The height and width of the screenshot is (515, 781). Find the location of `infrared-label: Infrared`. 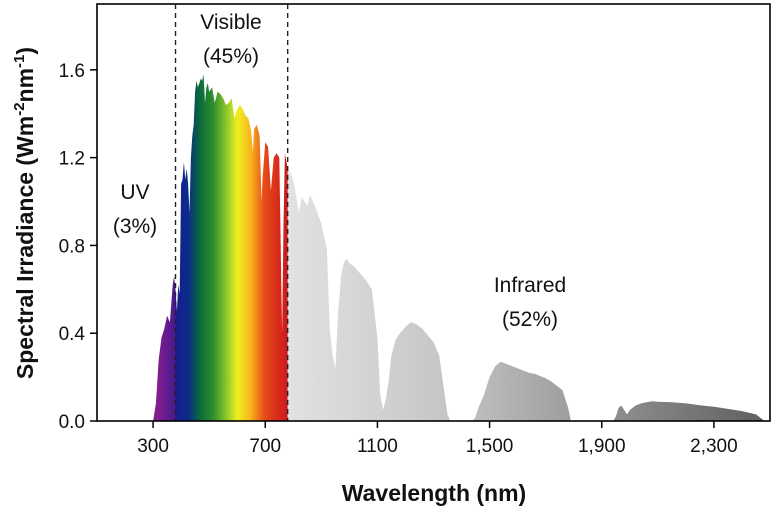

infrared-label: Infrared is located at coordinates (530, 285).